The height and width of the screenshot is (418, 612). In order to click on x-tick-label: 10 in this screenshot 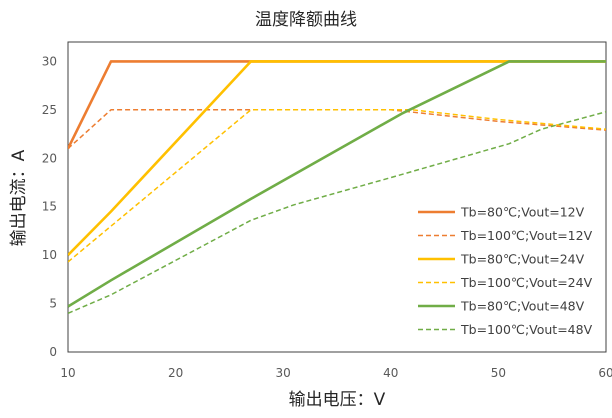, I will do `click(67, 373)`.